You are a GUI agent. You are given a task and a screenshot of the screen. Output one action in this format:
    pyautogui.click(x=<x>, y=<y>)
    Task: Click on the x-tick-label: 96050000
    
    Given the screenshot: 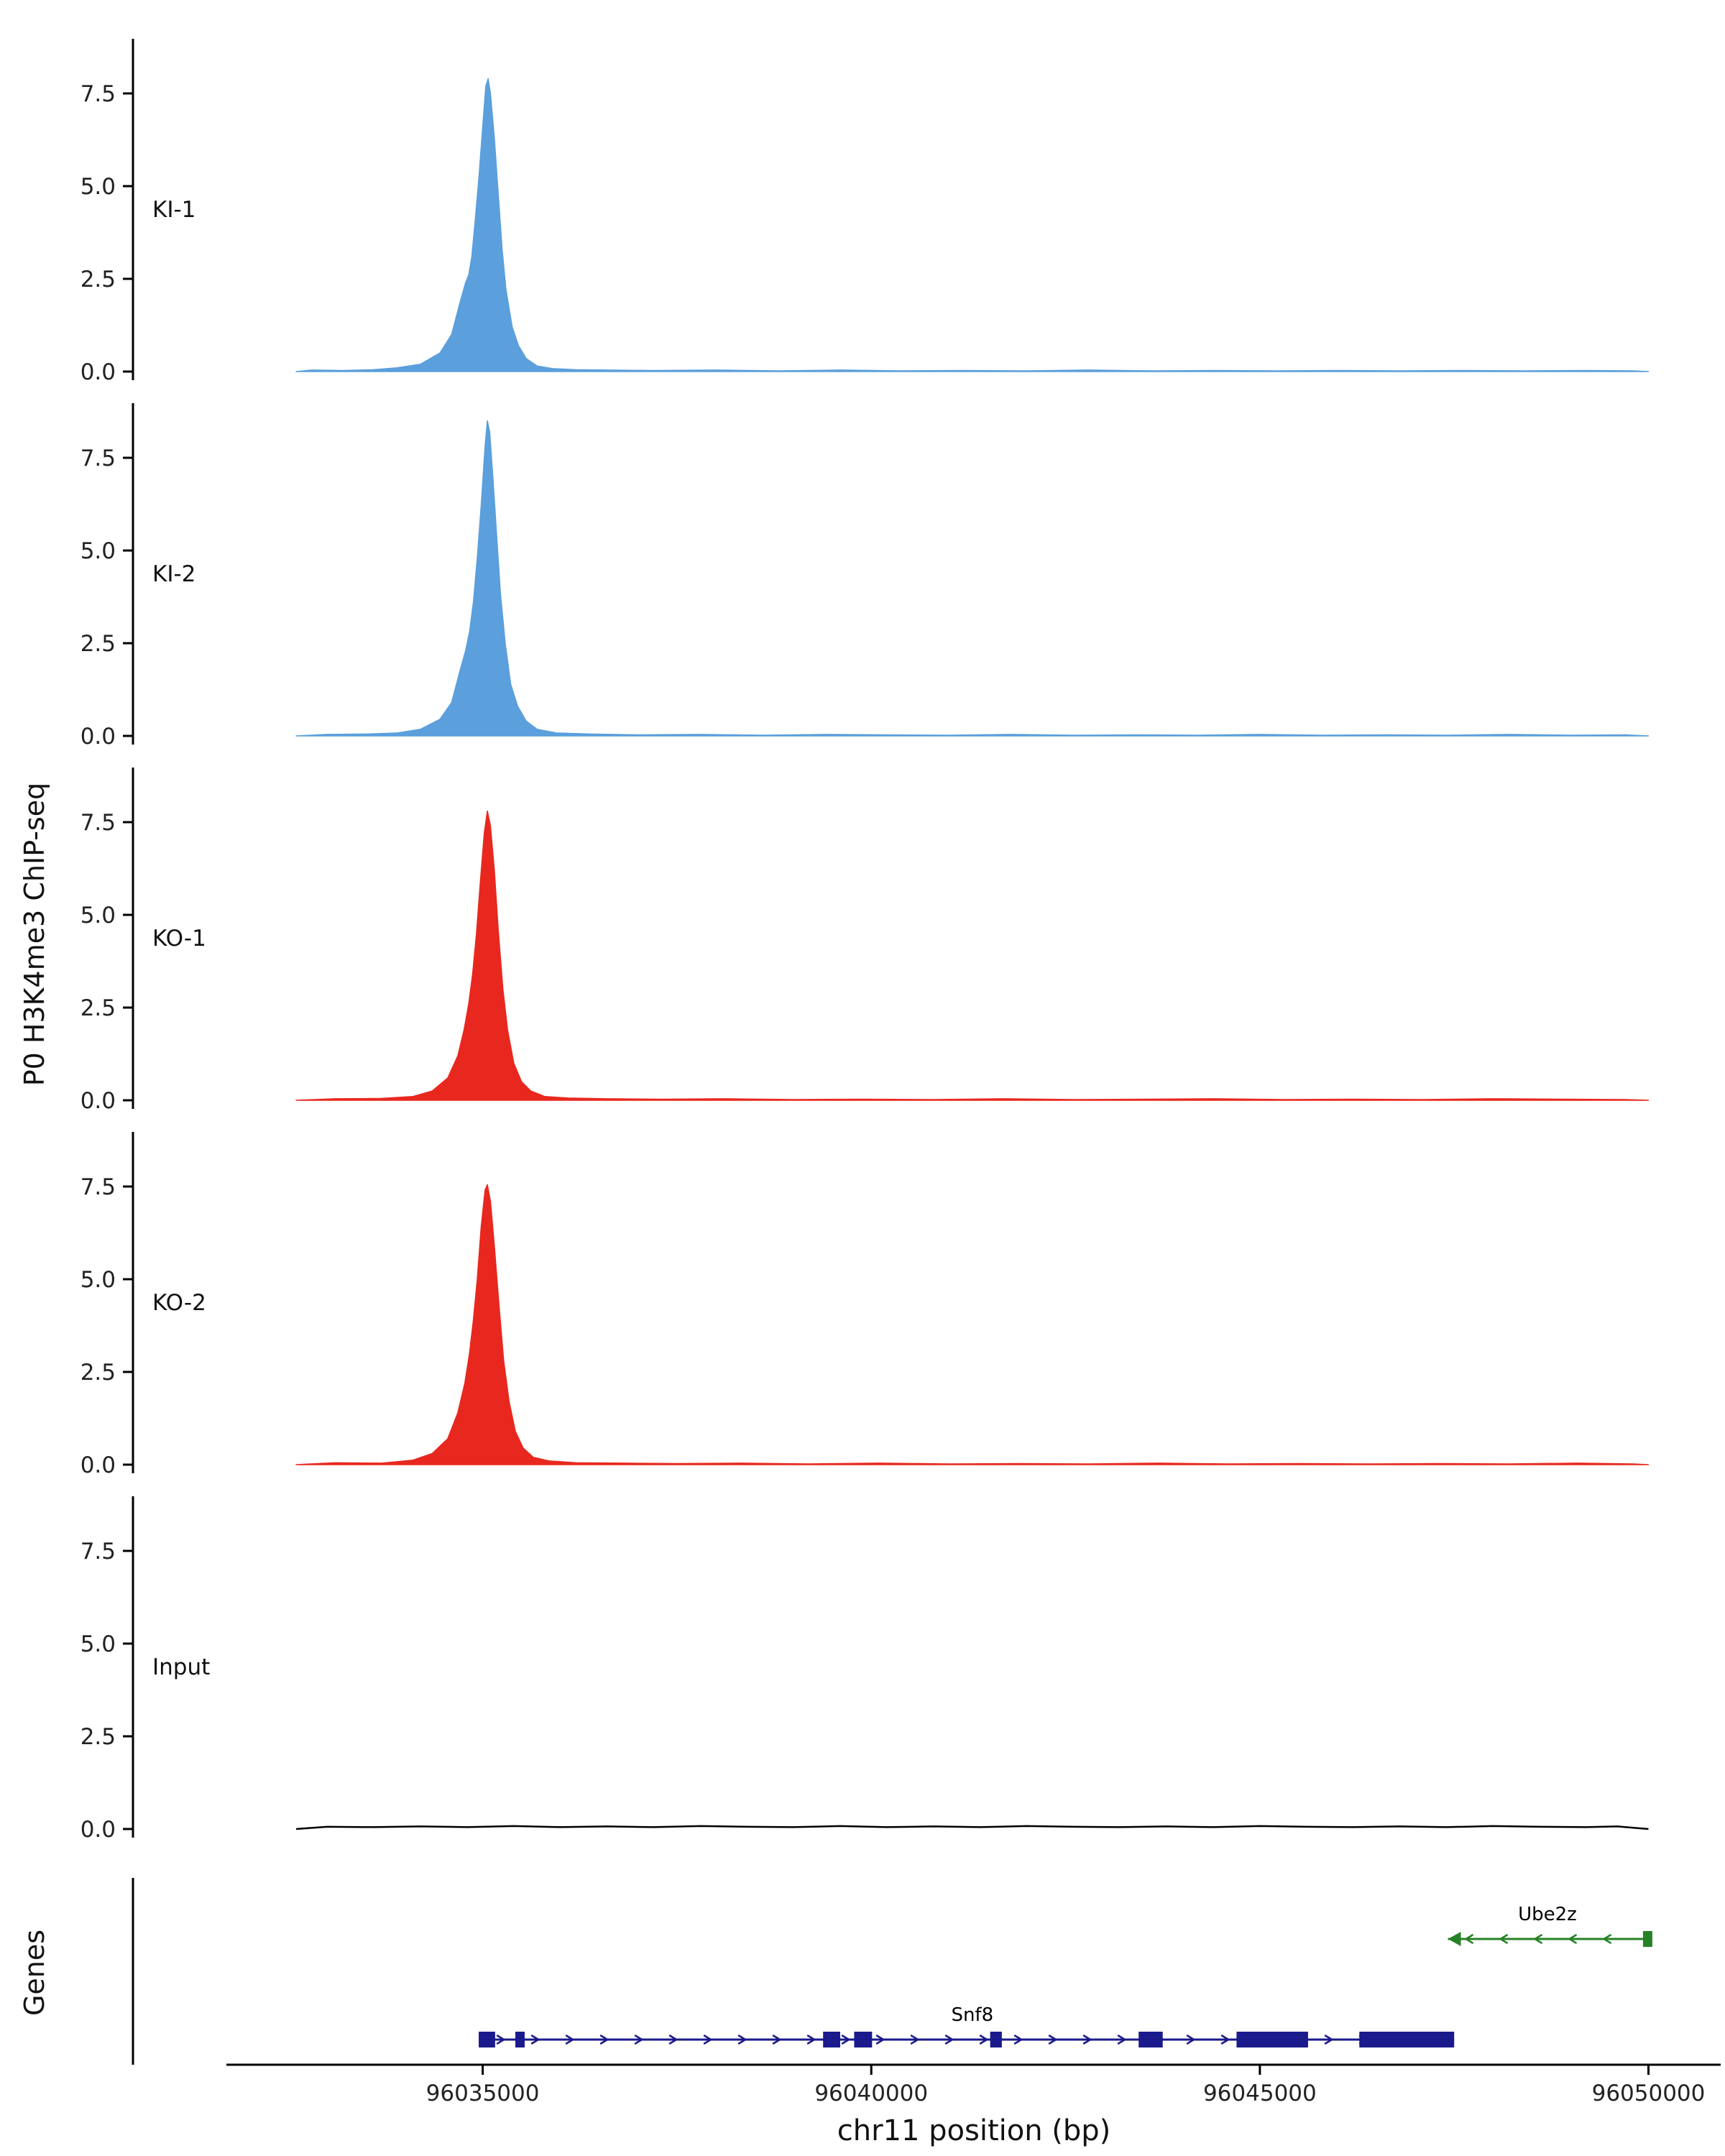 What is the action you would take?
    pyautogui.click(x=1649, y=2093)
    